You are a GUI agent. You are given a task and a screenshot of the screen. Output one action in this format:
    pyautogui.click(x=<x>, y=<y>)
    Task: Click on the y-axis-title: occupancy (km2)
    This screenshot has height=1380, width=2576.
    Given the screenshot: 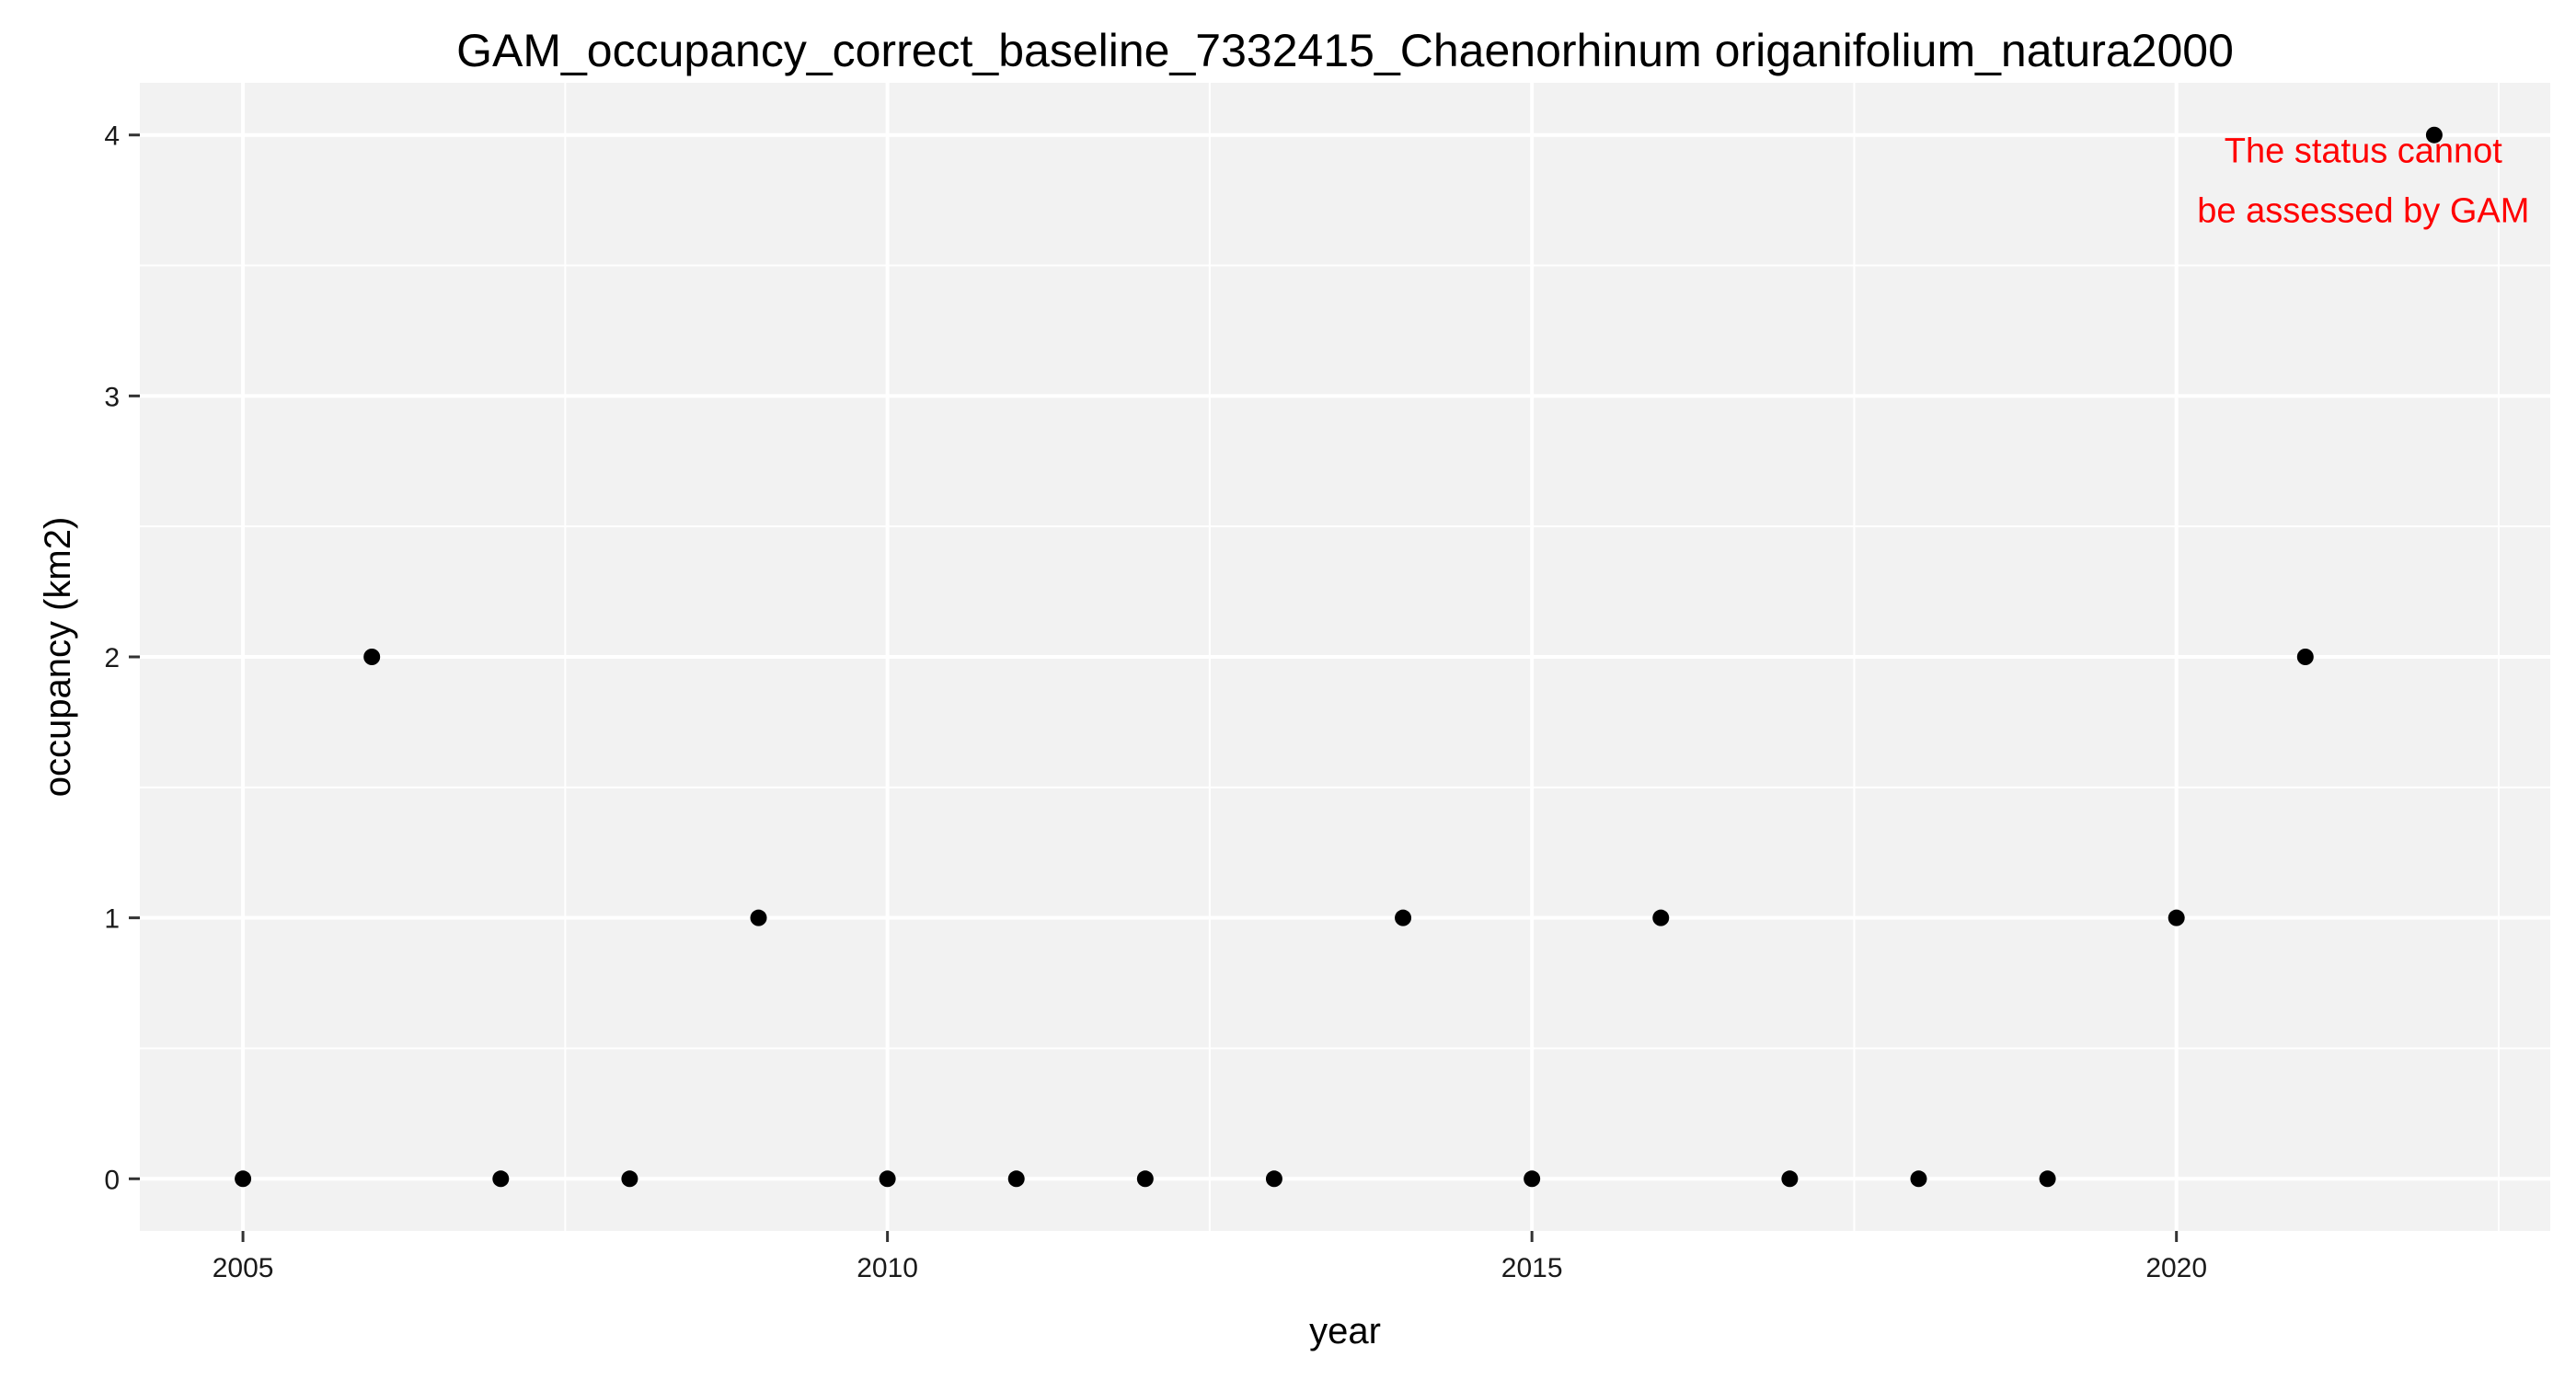 What is the action you would take?
    pyautogui.click(x=58, y=657)
    